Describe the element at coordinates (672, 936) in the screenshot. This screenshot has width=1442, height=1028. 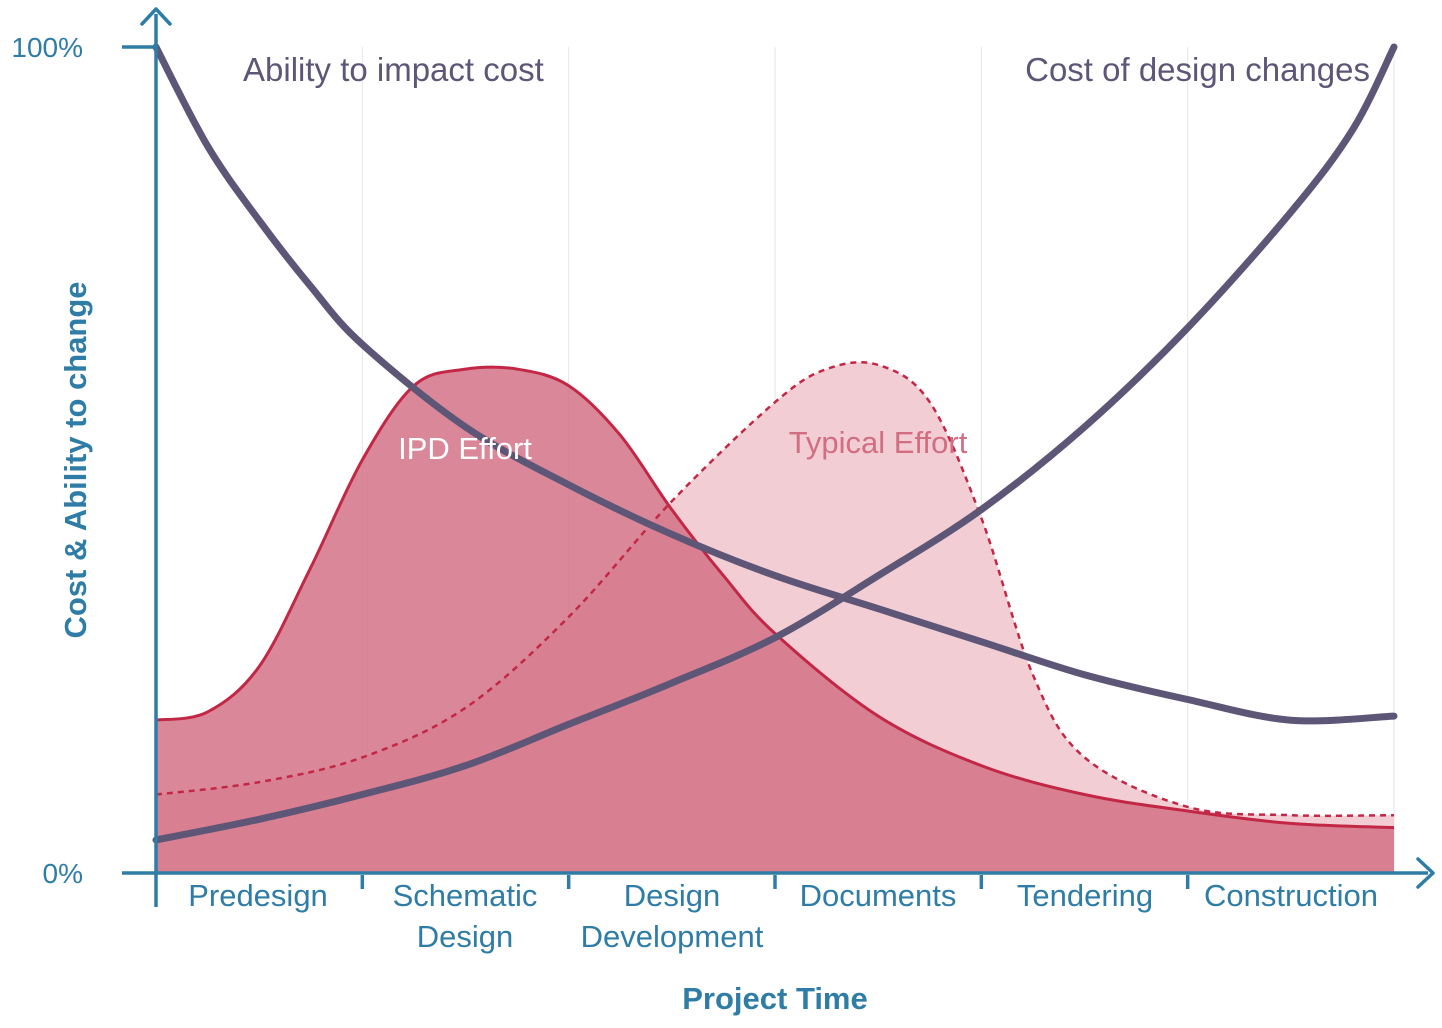
I see `phase-label-design-2: Development` at that location.